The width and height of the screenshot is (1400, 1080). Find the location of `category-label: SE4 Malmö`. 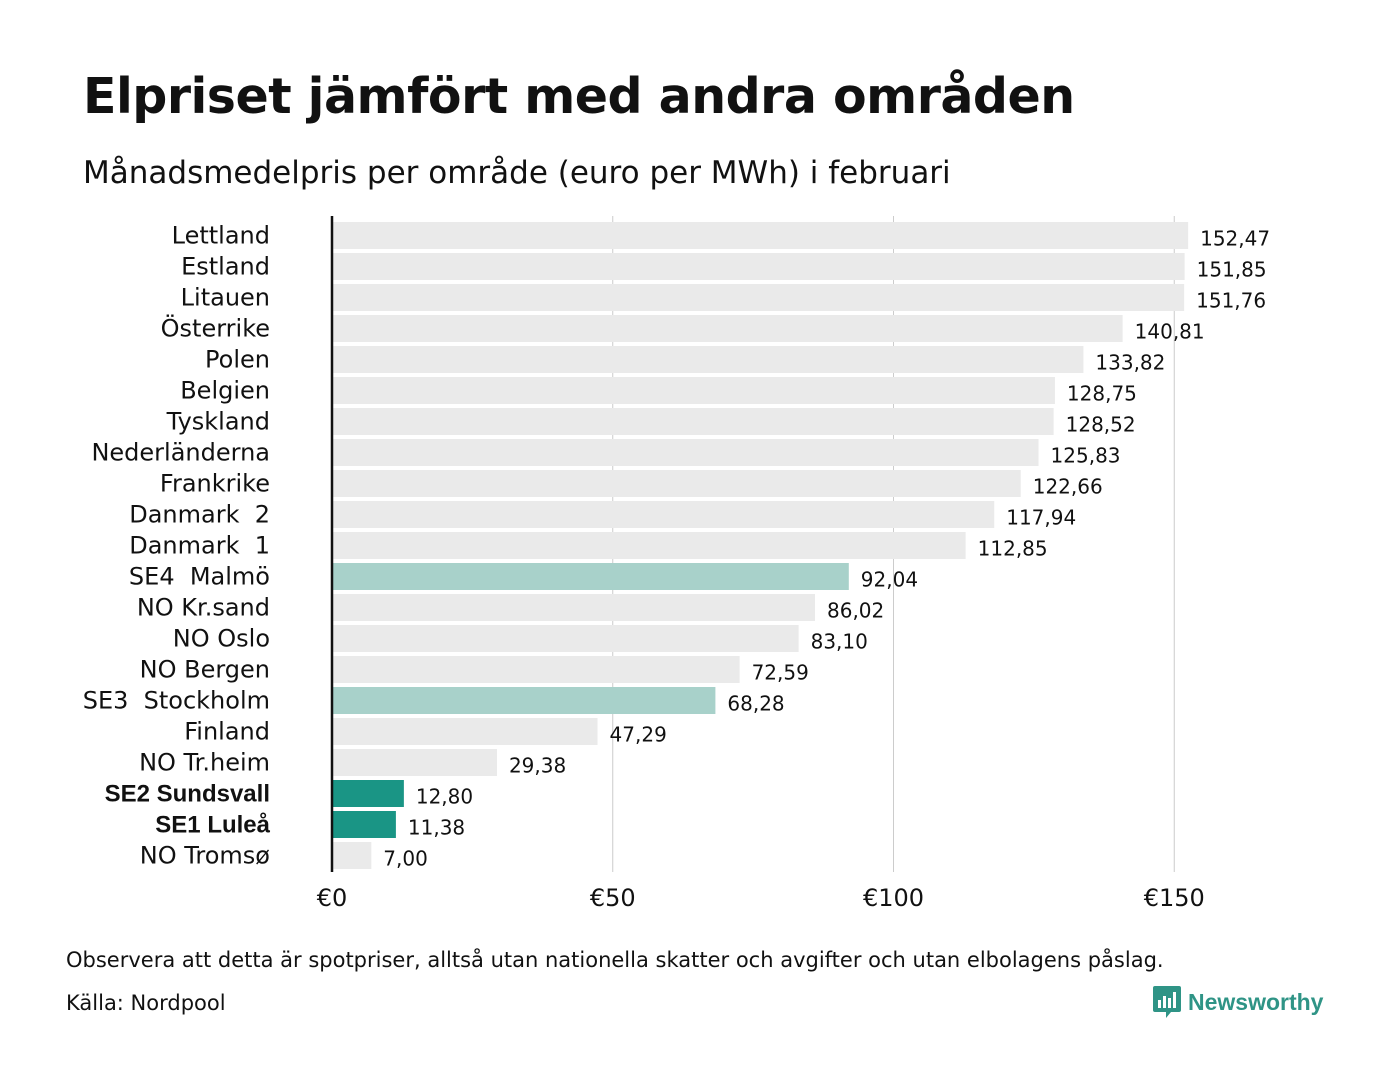

category-label: SE4 Malmö is located at coordinates (199, 577).